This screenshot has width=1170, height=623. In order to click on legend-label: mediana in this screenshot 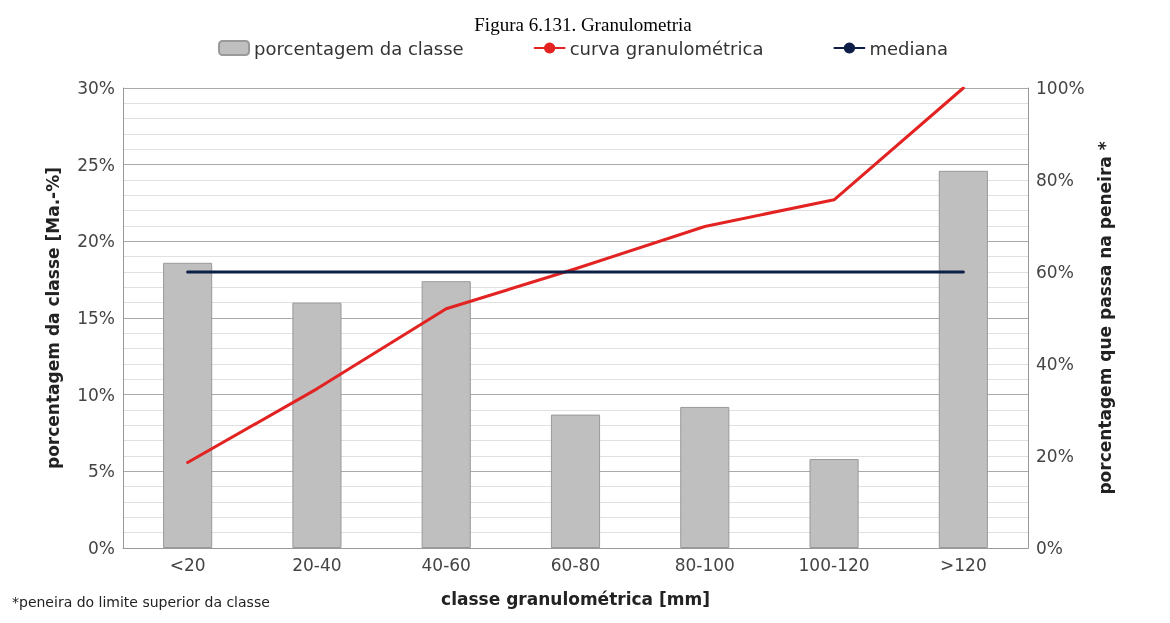, I will do `click(908, 48)`.